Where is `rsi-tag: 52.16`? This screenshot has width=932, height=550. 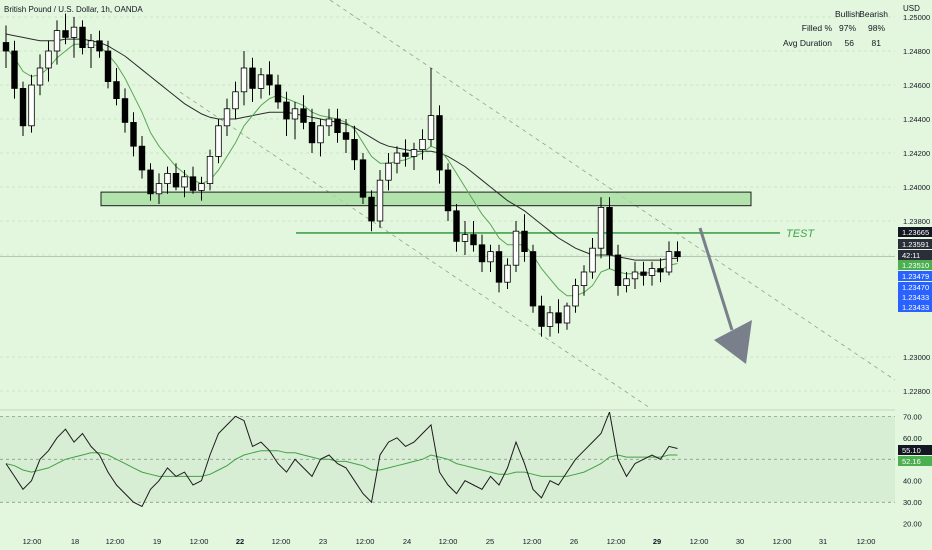 rsi-tag: 52.16 is located at coordinates (915, 461).